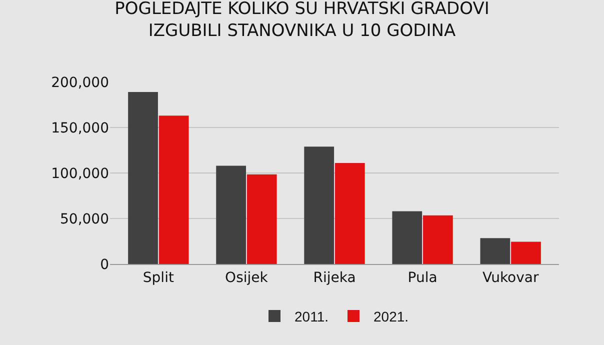  Describe the element at coordinates (84, 219) in the screenshot. I see `y-tick-label: 50,000` at that location.